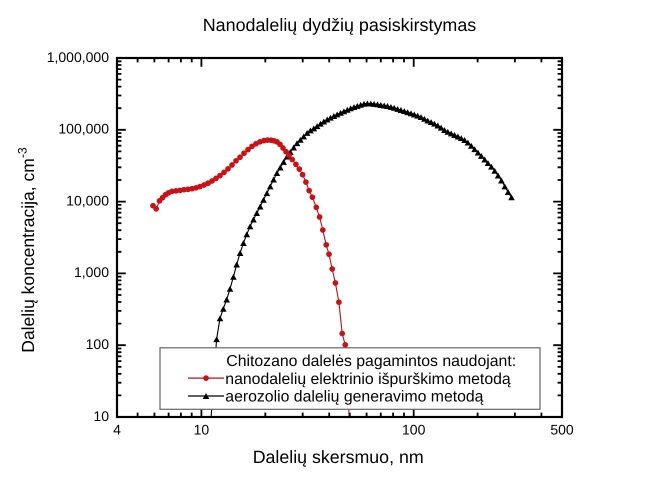 The image size is (653, 500). What do you see at coordinates (117, 430) in the screenshot?
I see `svg-text: 4` at bounding box center [117, 430].